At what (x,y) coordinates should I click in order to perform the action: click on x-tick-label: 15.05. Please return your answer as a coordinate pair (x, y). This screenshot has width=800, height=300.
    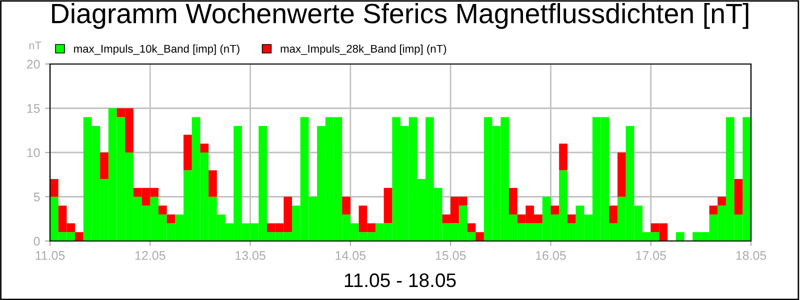
    Looking at the image, I should click on (451, 255).